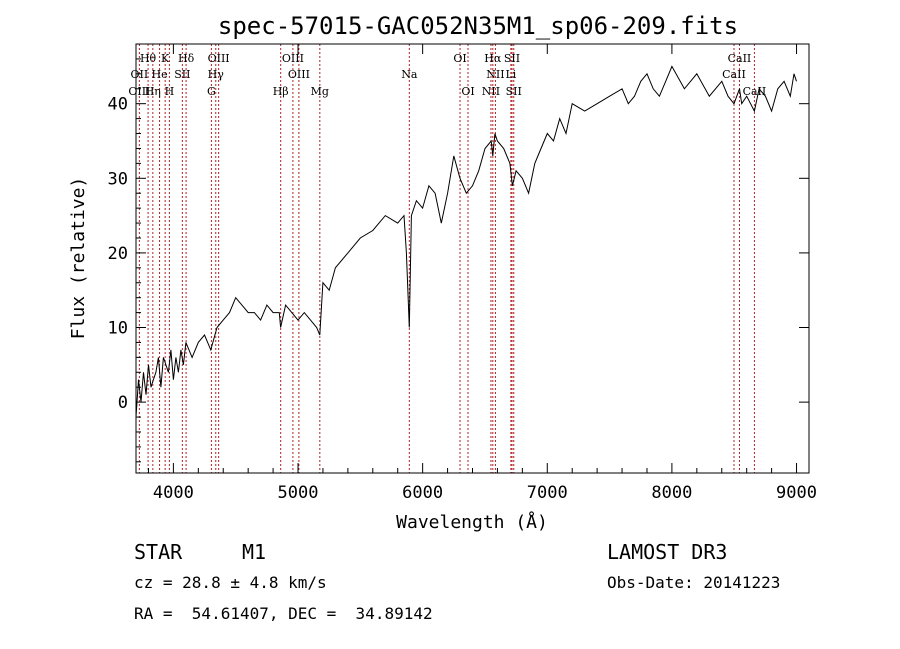 The image size is (900, 649). What do you see at coordinates (140, 74) in the screenshot?
I see `spectral-line-label: OII` at bounding box center [140, 74].